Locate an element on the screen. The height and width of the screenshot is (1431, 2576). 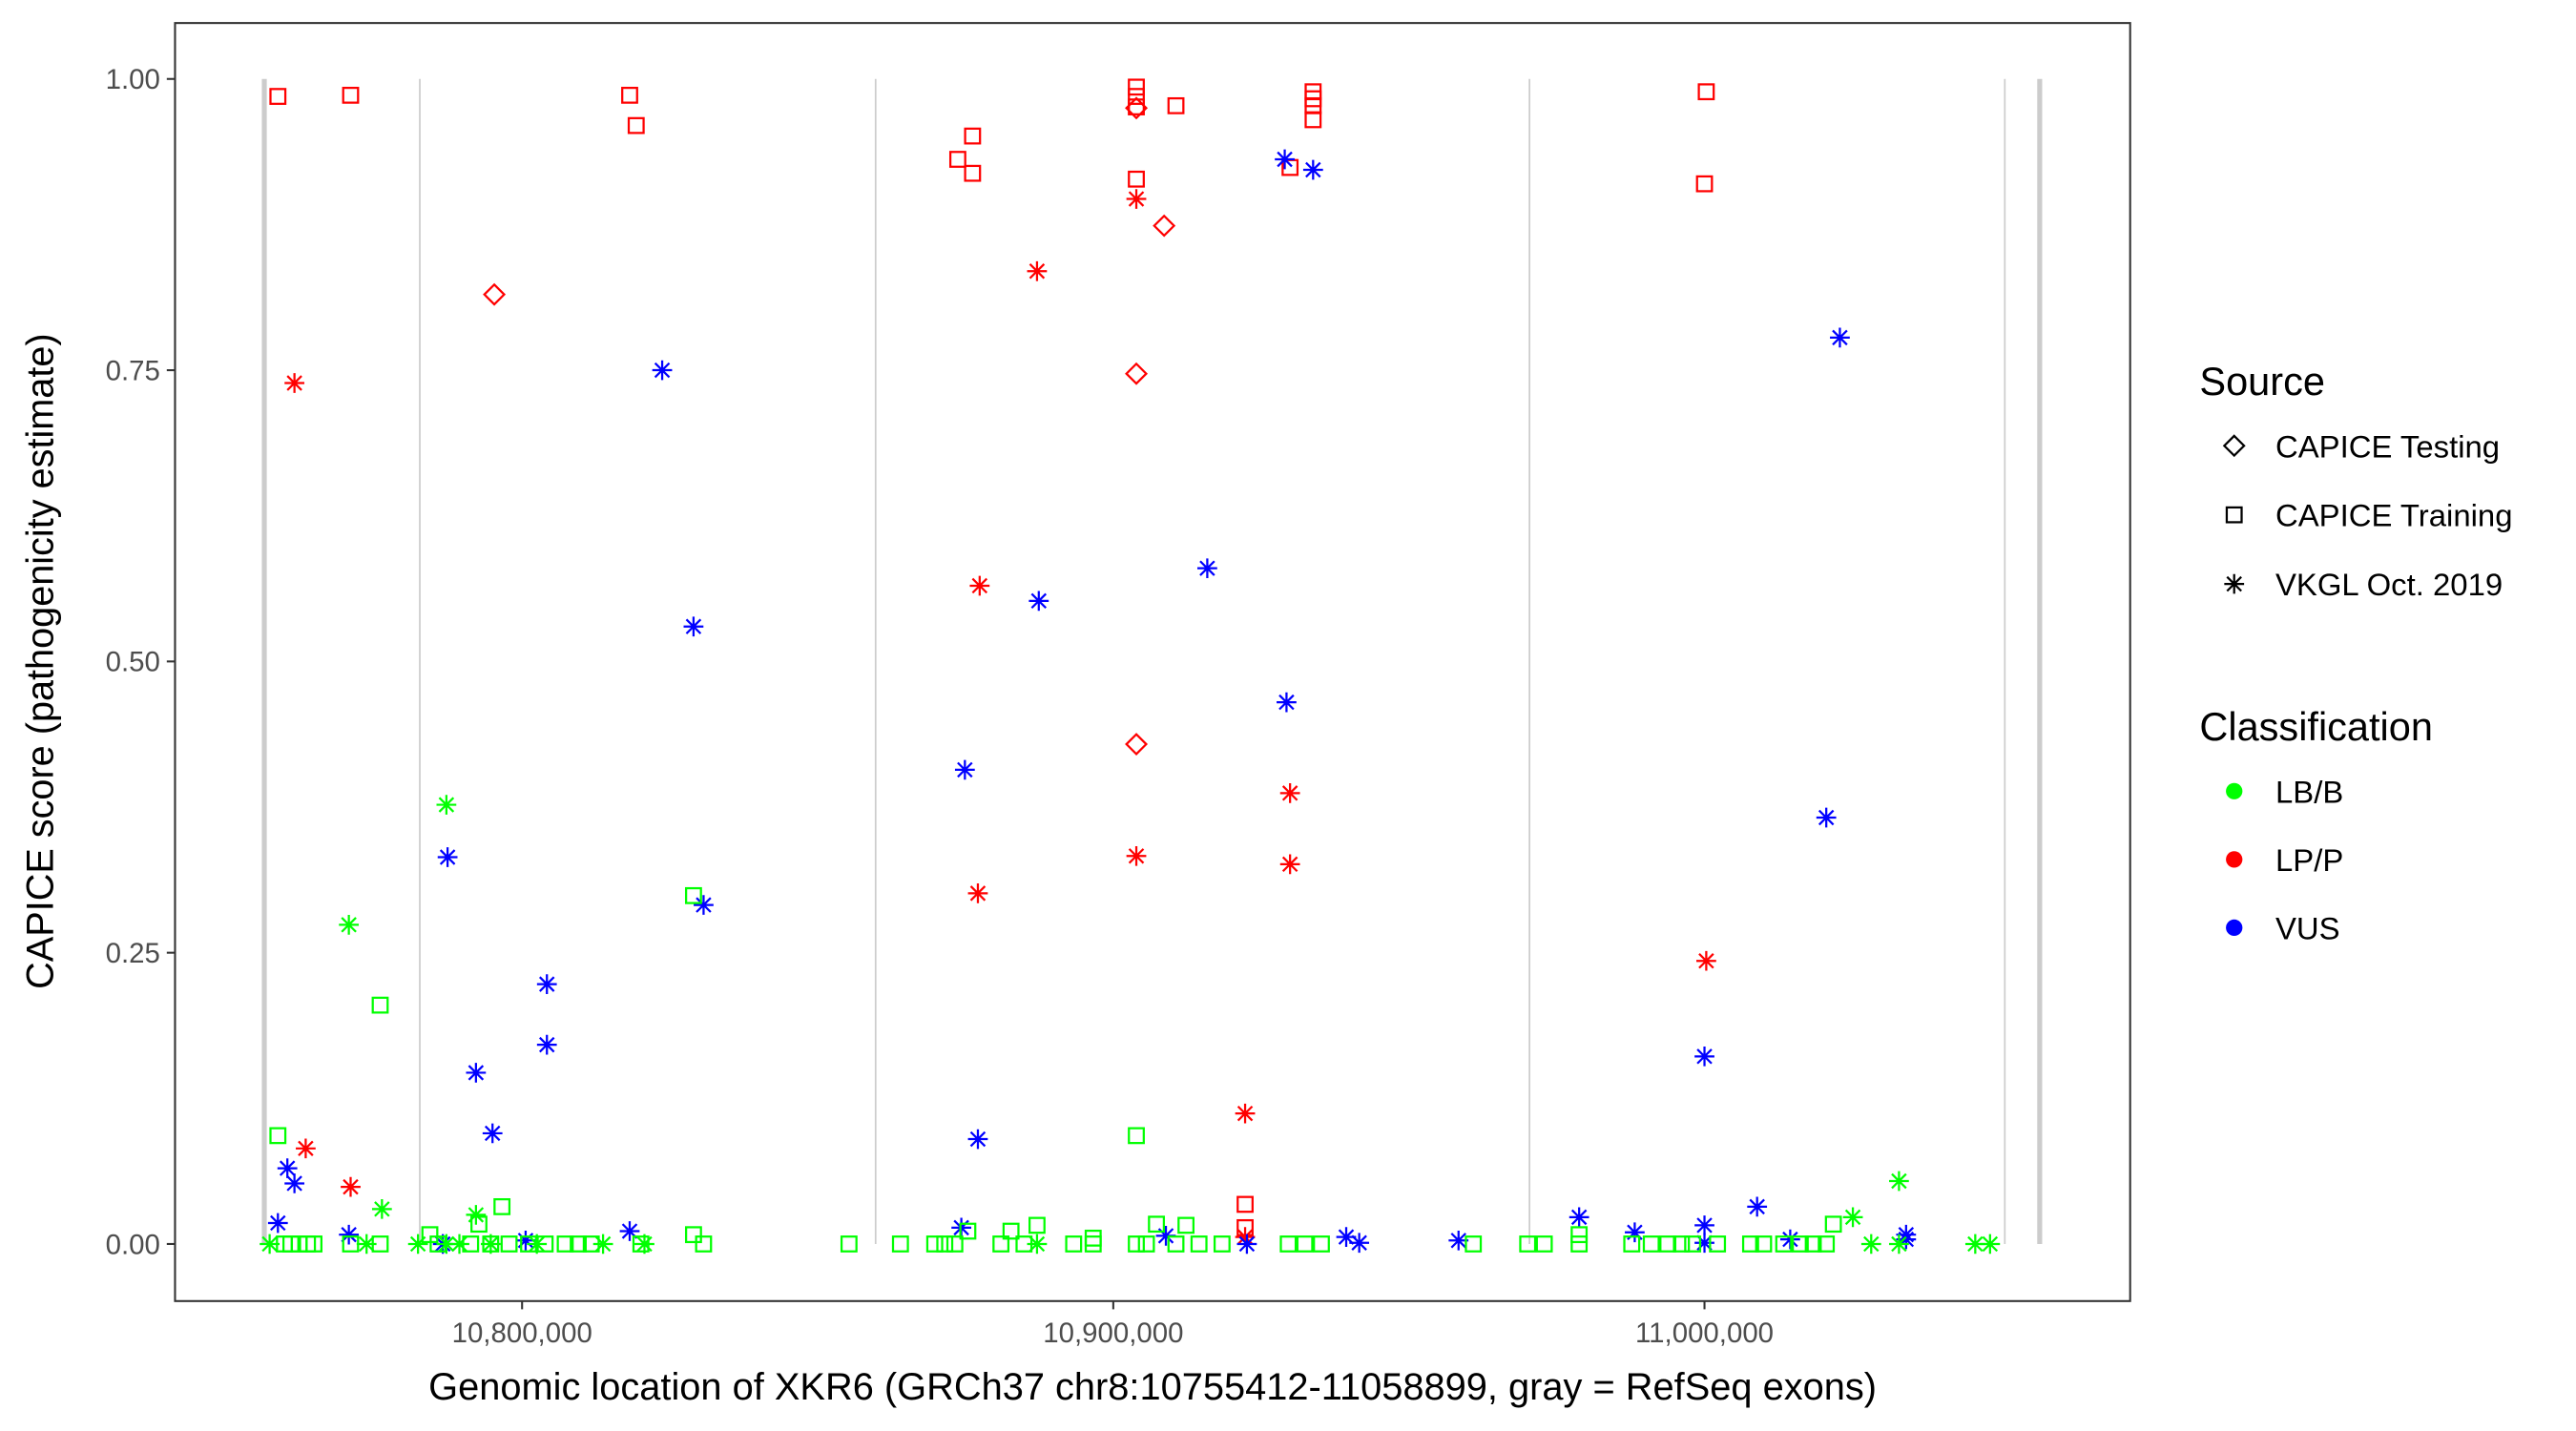
y-tick-label: 0.25 is located at coordinates (133, 953).